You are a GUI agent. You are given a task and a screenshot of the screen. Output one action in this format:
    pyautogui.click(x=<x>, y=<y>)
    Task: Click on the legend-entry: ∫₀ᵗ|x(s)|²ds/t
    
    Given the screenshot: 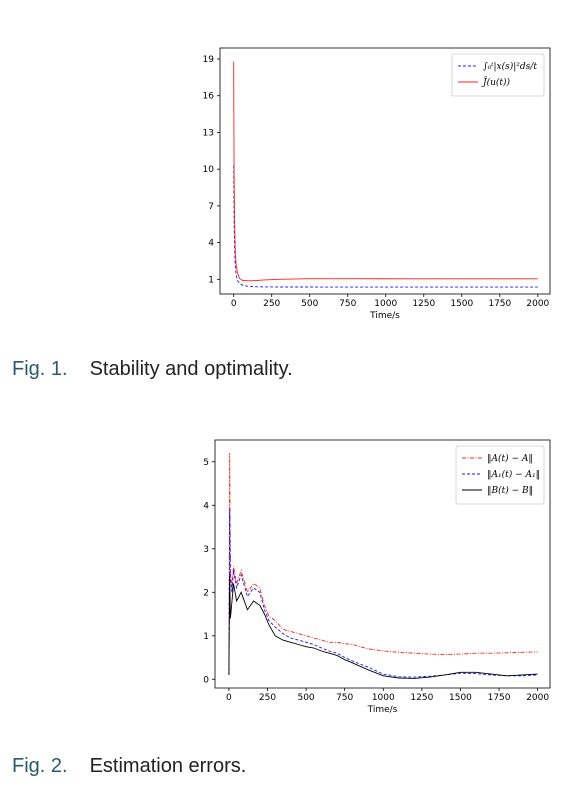 What is the action you would take?
    pyautogui.click(x=510, y=66)
    